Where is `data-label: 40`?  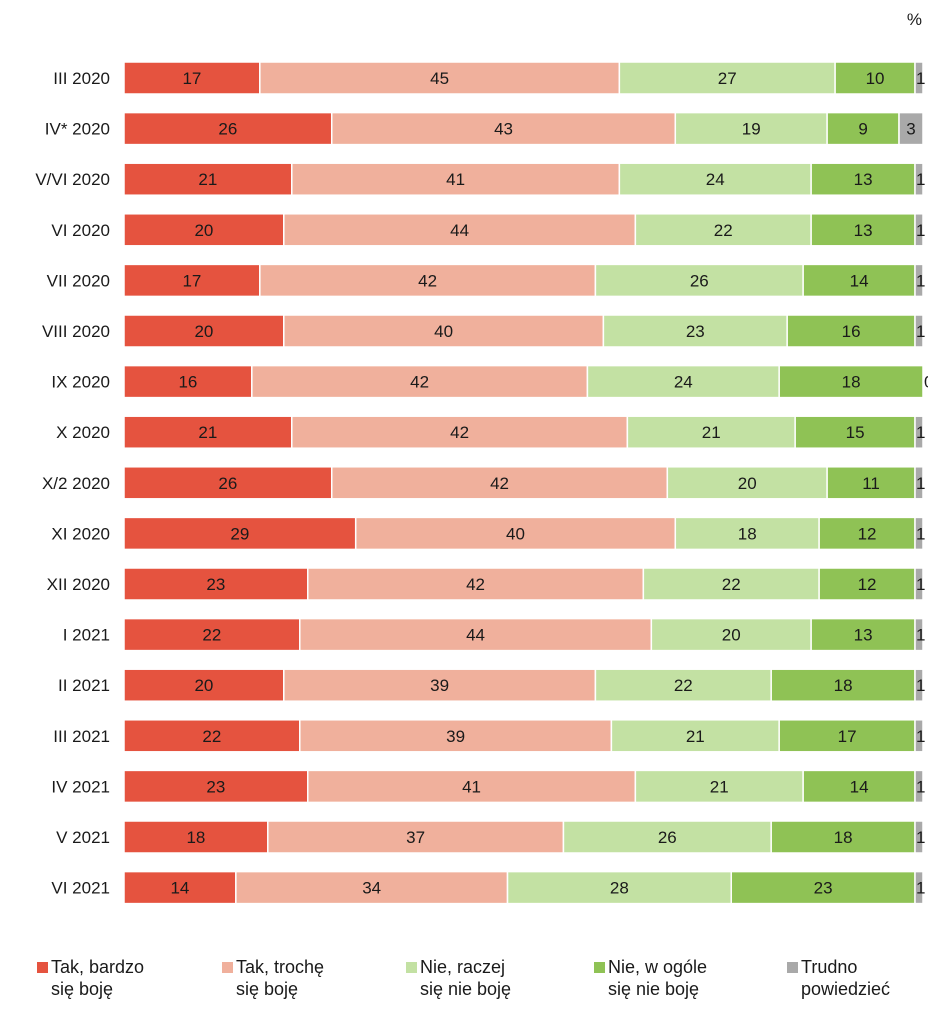 data-label: 40 is located at coordinates (443, 331).